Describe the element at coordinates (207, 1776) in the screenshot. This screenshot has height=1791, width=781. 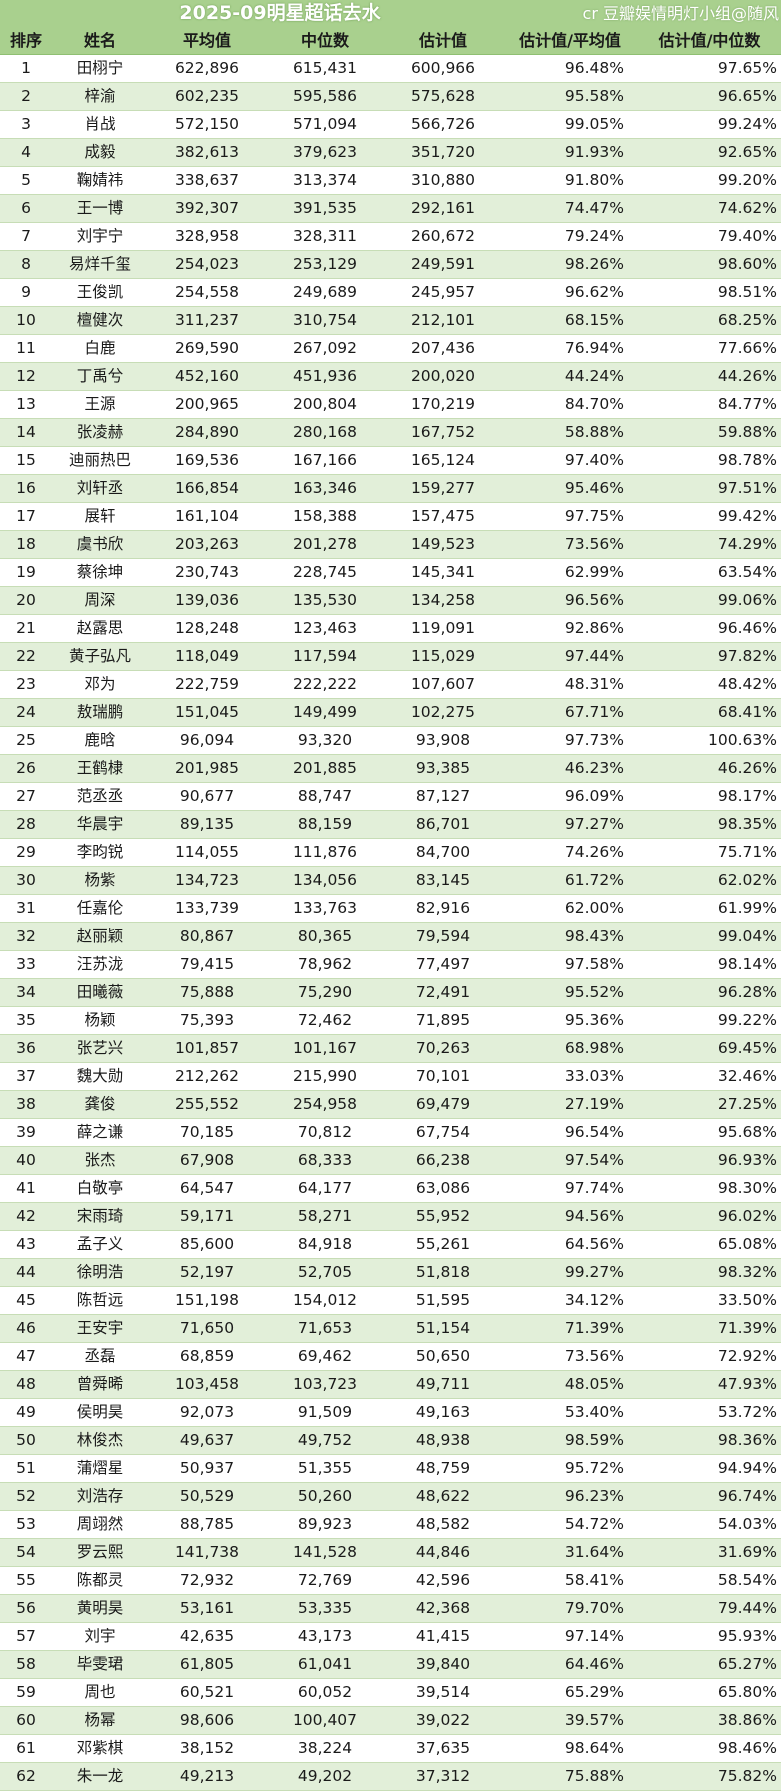
I see `mean-cell: 49,213` at that location.